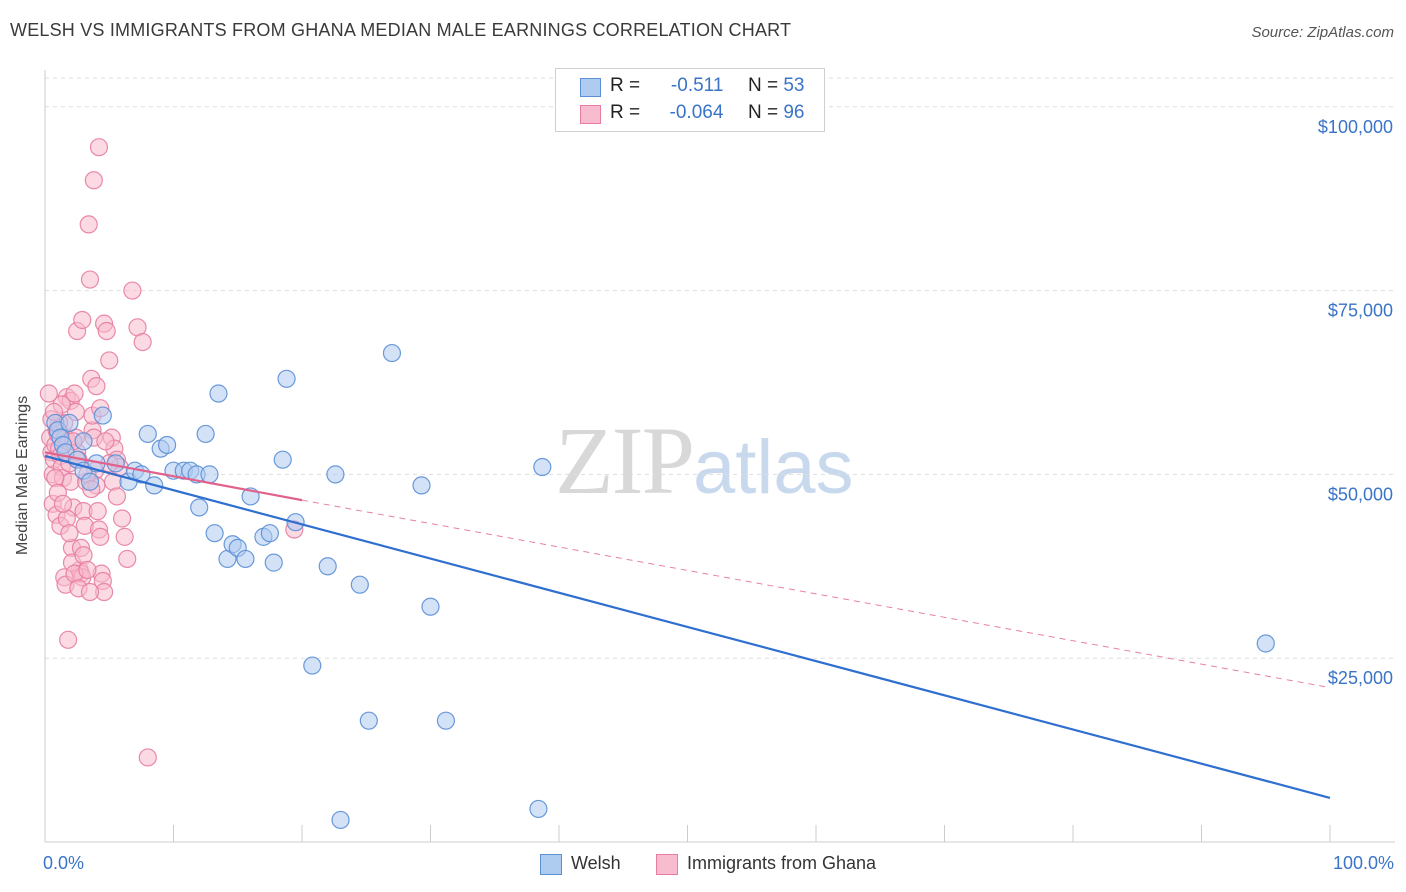  I want to click on y-tick-label: $25,000, so click(1360, 678).